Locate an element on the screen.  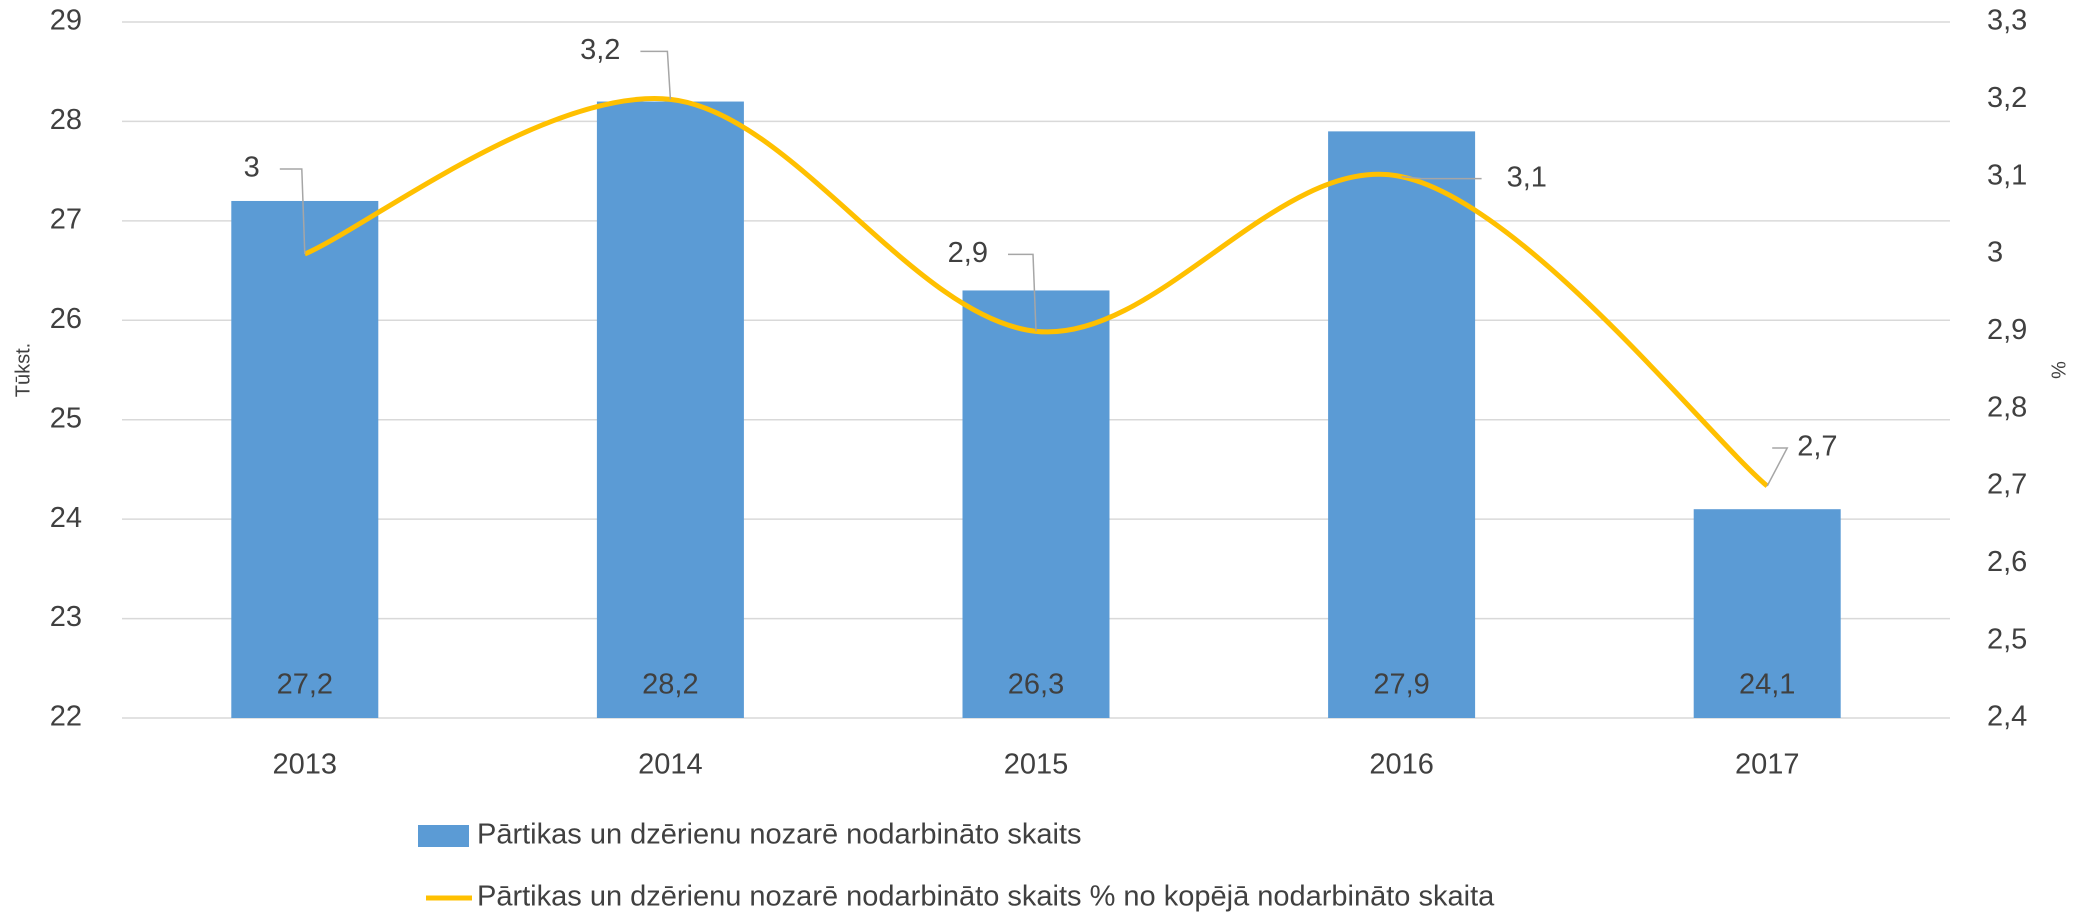
y2-tick-label: 3,3 is located at coordinates (2007, 21).